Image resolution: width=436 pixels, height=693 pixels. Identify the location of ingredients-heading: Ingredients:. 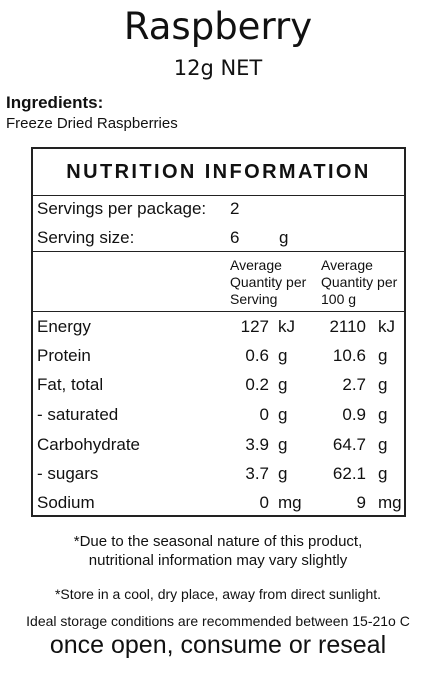
(55, 102).